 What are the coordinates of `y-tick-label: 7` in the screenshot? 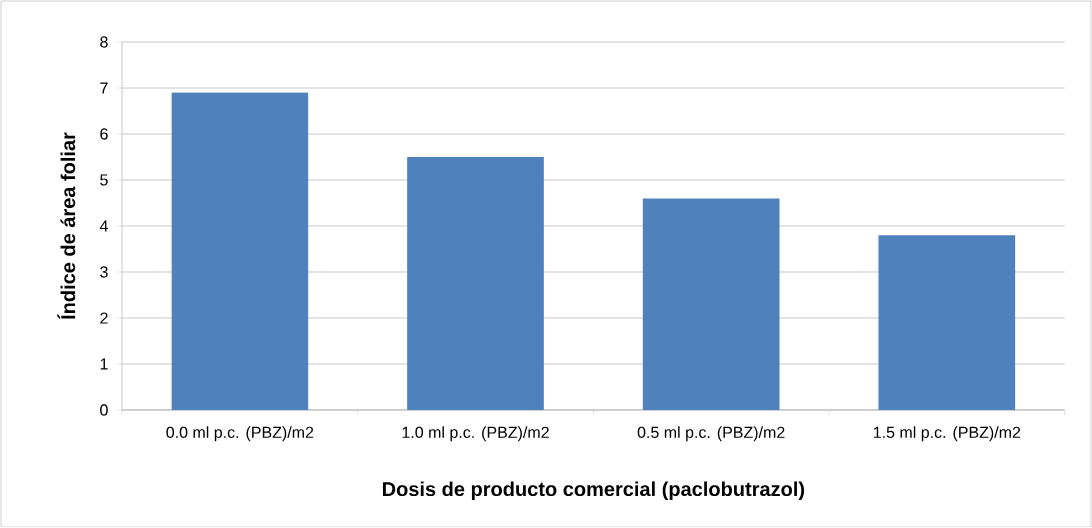 It's located at (104, 88).